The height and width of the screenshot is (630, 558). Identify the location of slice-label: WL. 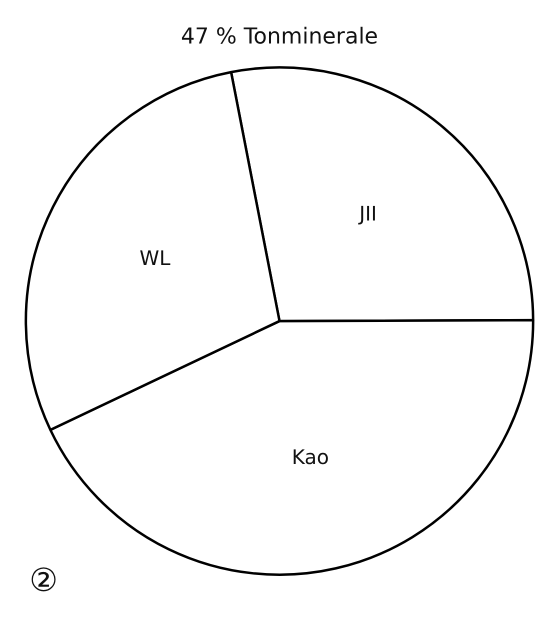
(156, 258).